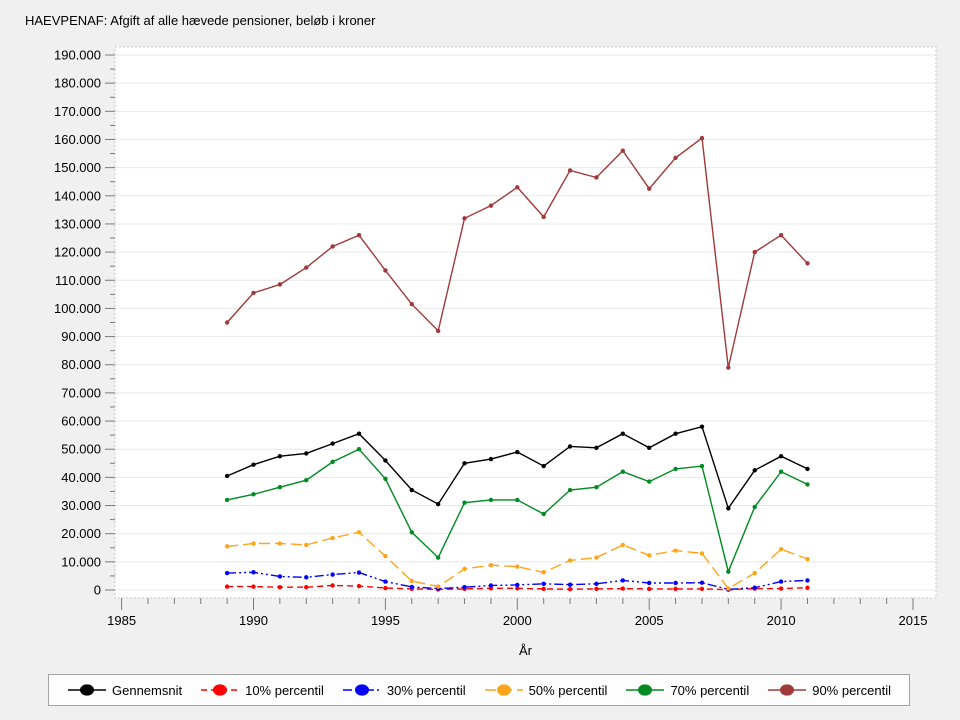 The height and width of the screenshot is (720, 960). What do you see at coordinates (81, 336) in the screenshot?
I see `y-tick-label: 90.000` at bounding box center [81, 336].